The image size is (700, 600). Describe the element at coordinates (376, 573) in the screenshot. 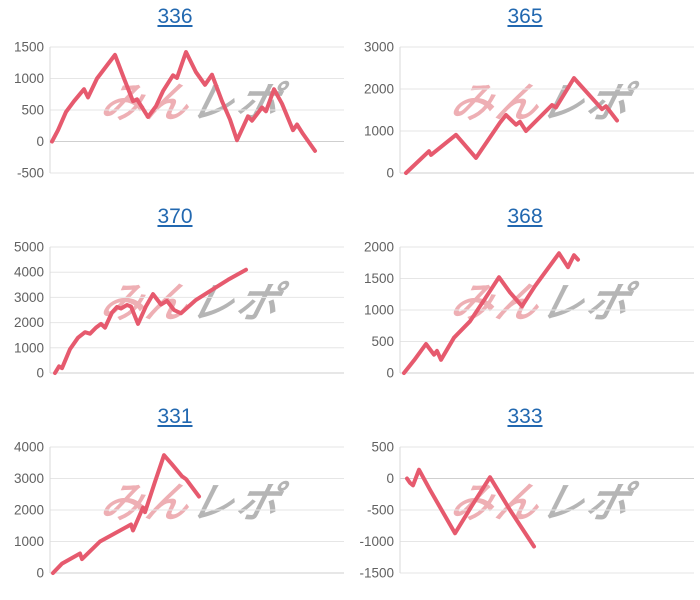

I see `svg-text: -1500` at that location.